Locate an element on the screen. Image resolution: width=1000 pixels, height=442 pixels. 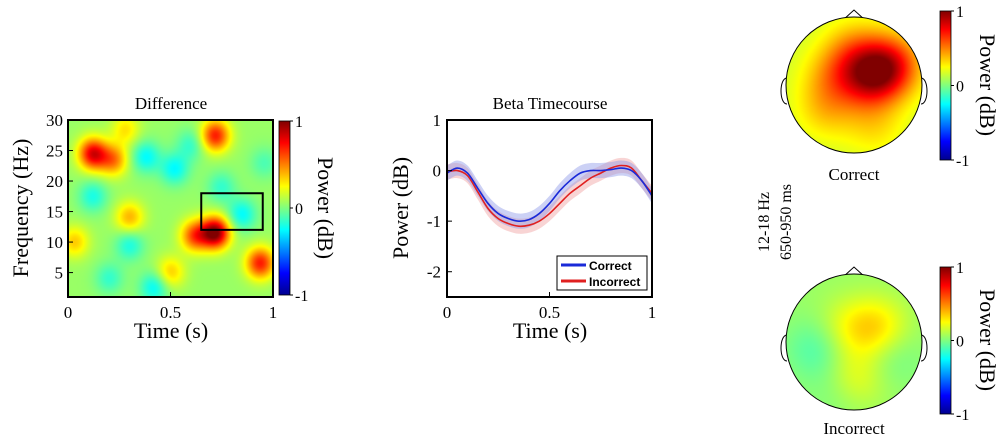
difference-colorbar is located at coordinates (284, 208).